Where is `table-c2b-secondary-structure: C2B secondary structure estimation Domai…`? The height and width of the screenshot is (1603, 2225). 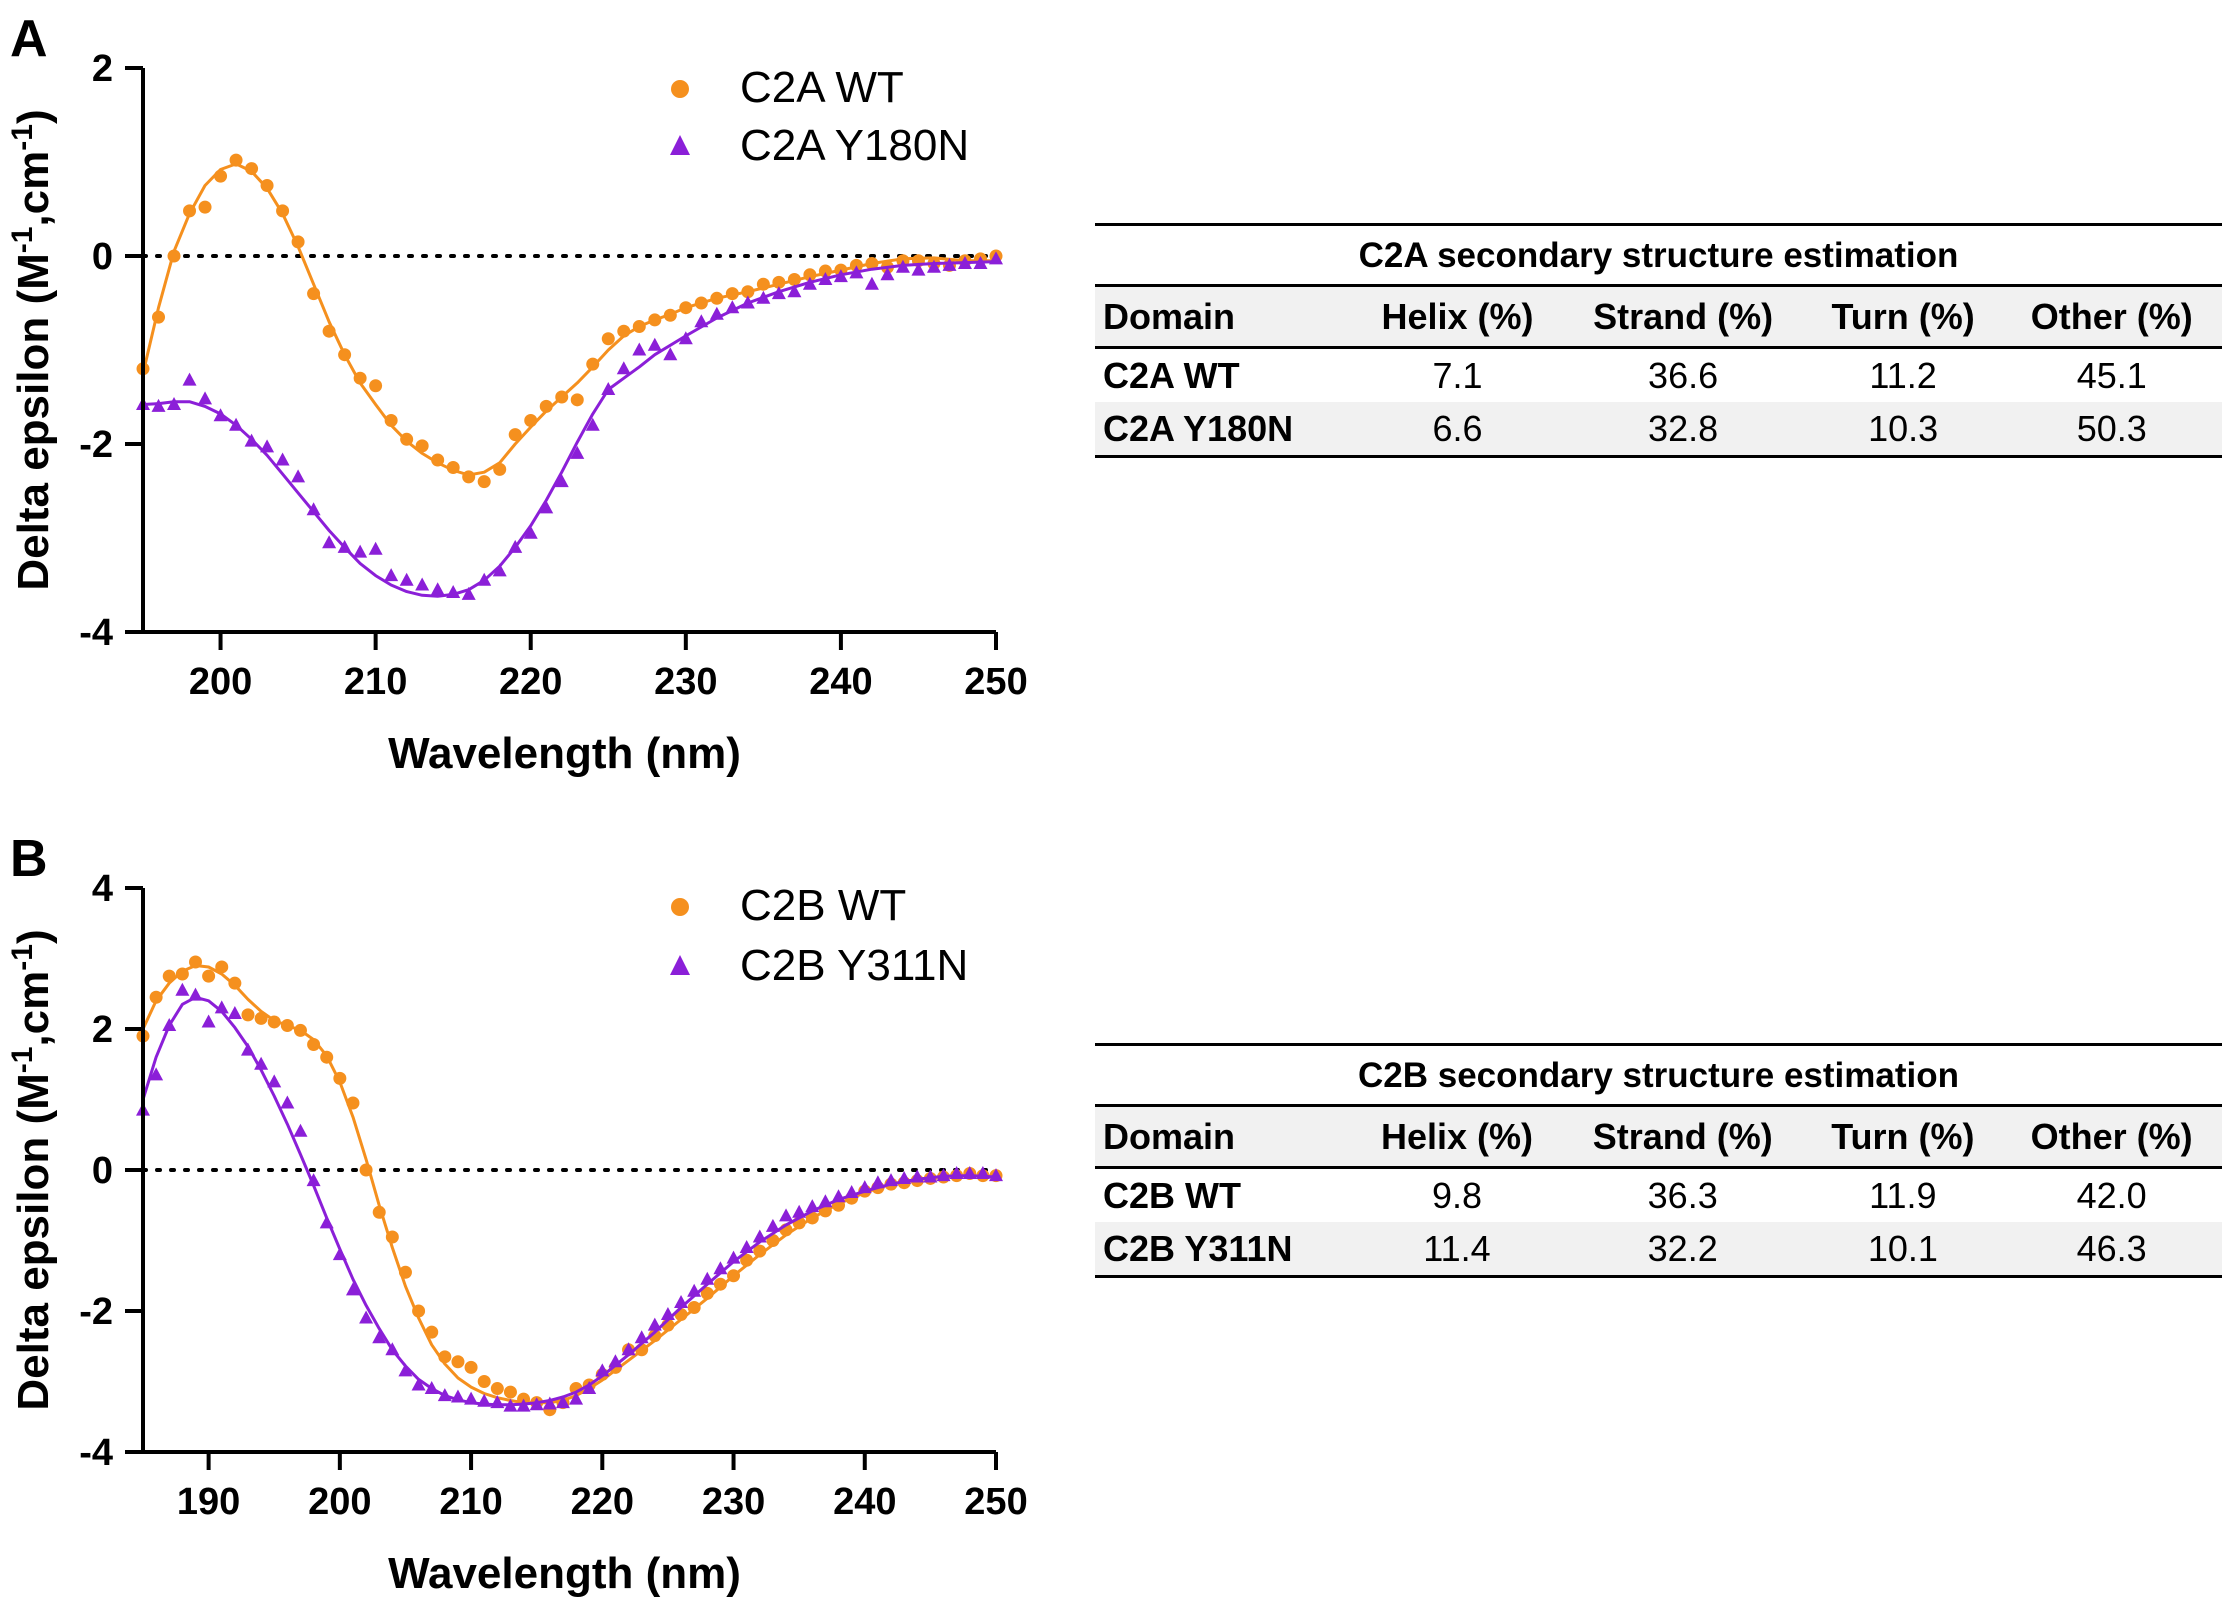
table-c2b-secondary-structure: C2B secondary structure estimation Domai… is located at coordinates (1658, 1160).